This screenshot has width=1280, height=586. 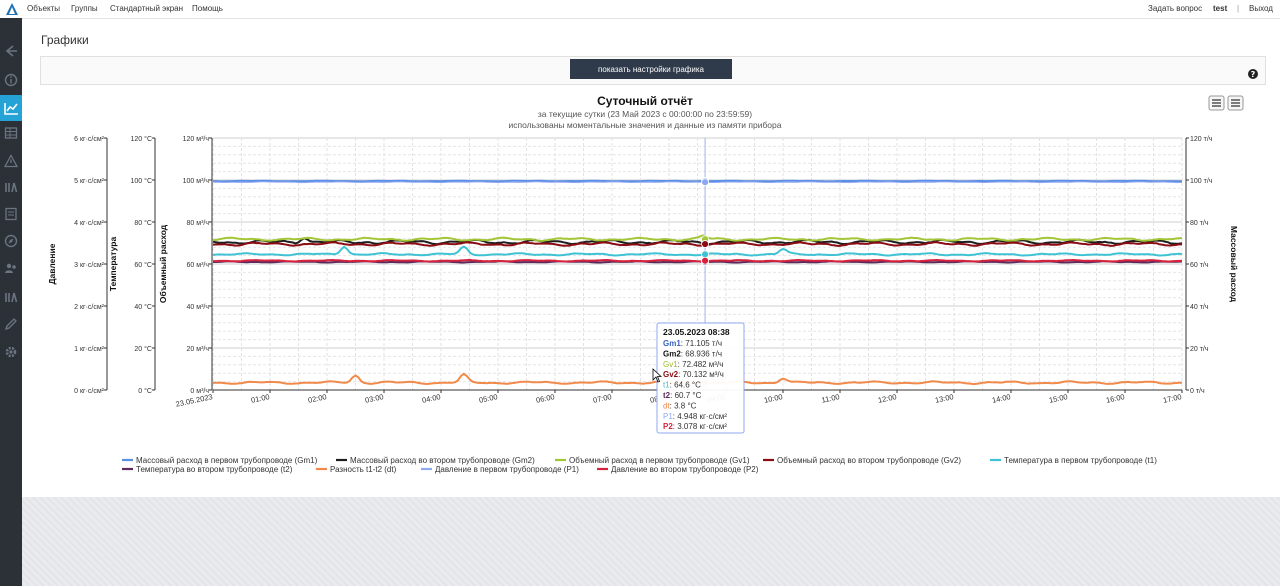 I want to click on tooltip-marker-P2, so click(x=705, y=260).